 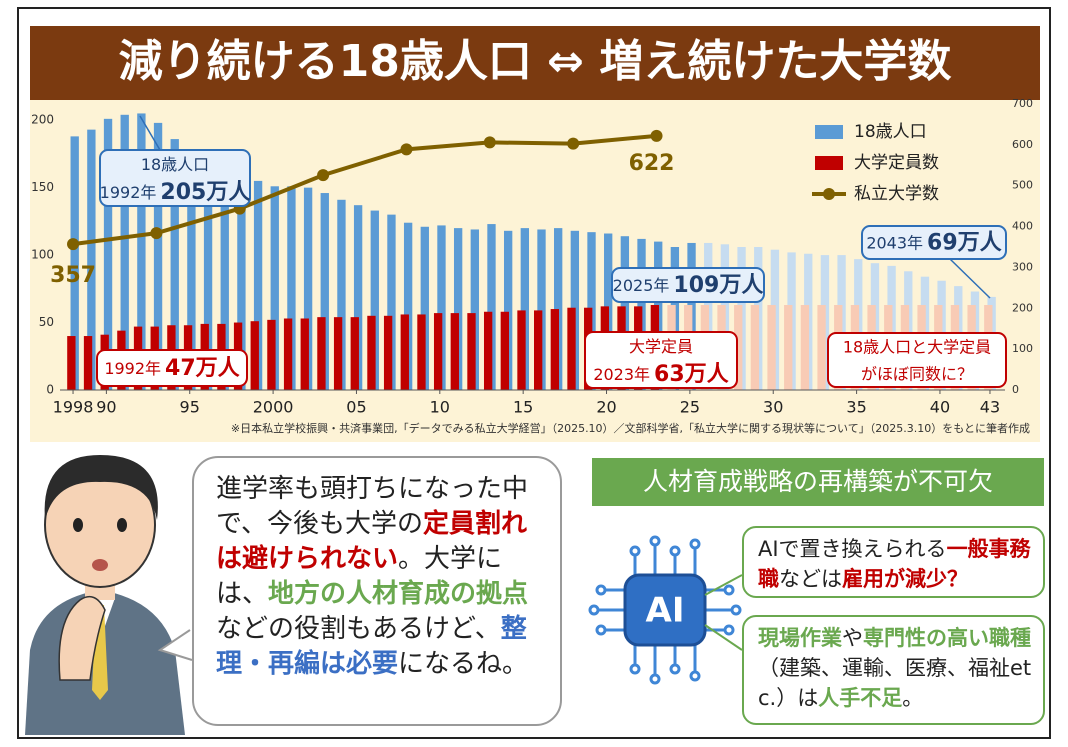 What do you see at coordinates (852, 638) in the screenshot?
I see `text-segment: や` at bounding box center [852, 638].